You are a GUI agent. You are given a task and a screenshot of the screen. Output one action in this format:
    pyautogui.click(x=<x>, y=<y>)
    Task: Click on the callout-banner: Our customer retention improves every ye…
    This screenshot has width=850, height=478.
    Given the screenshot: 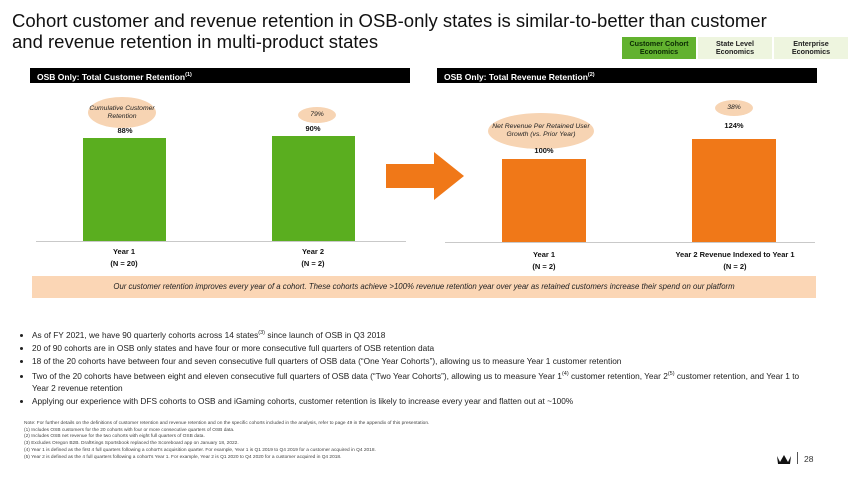 What is the action you would take?
    pyautogui.click(x=424, y=287)
    